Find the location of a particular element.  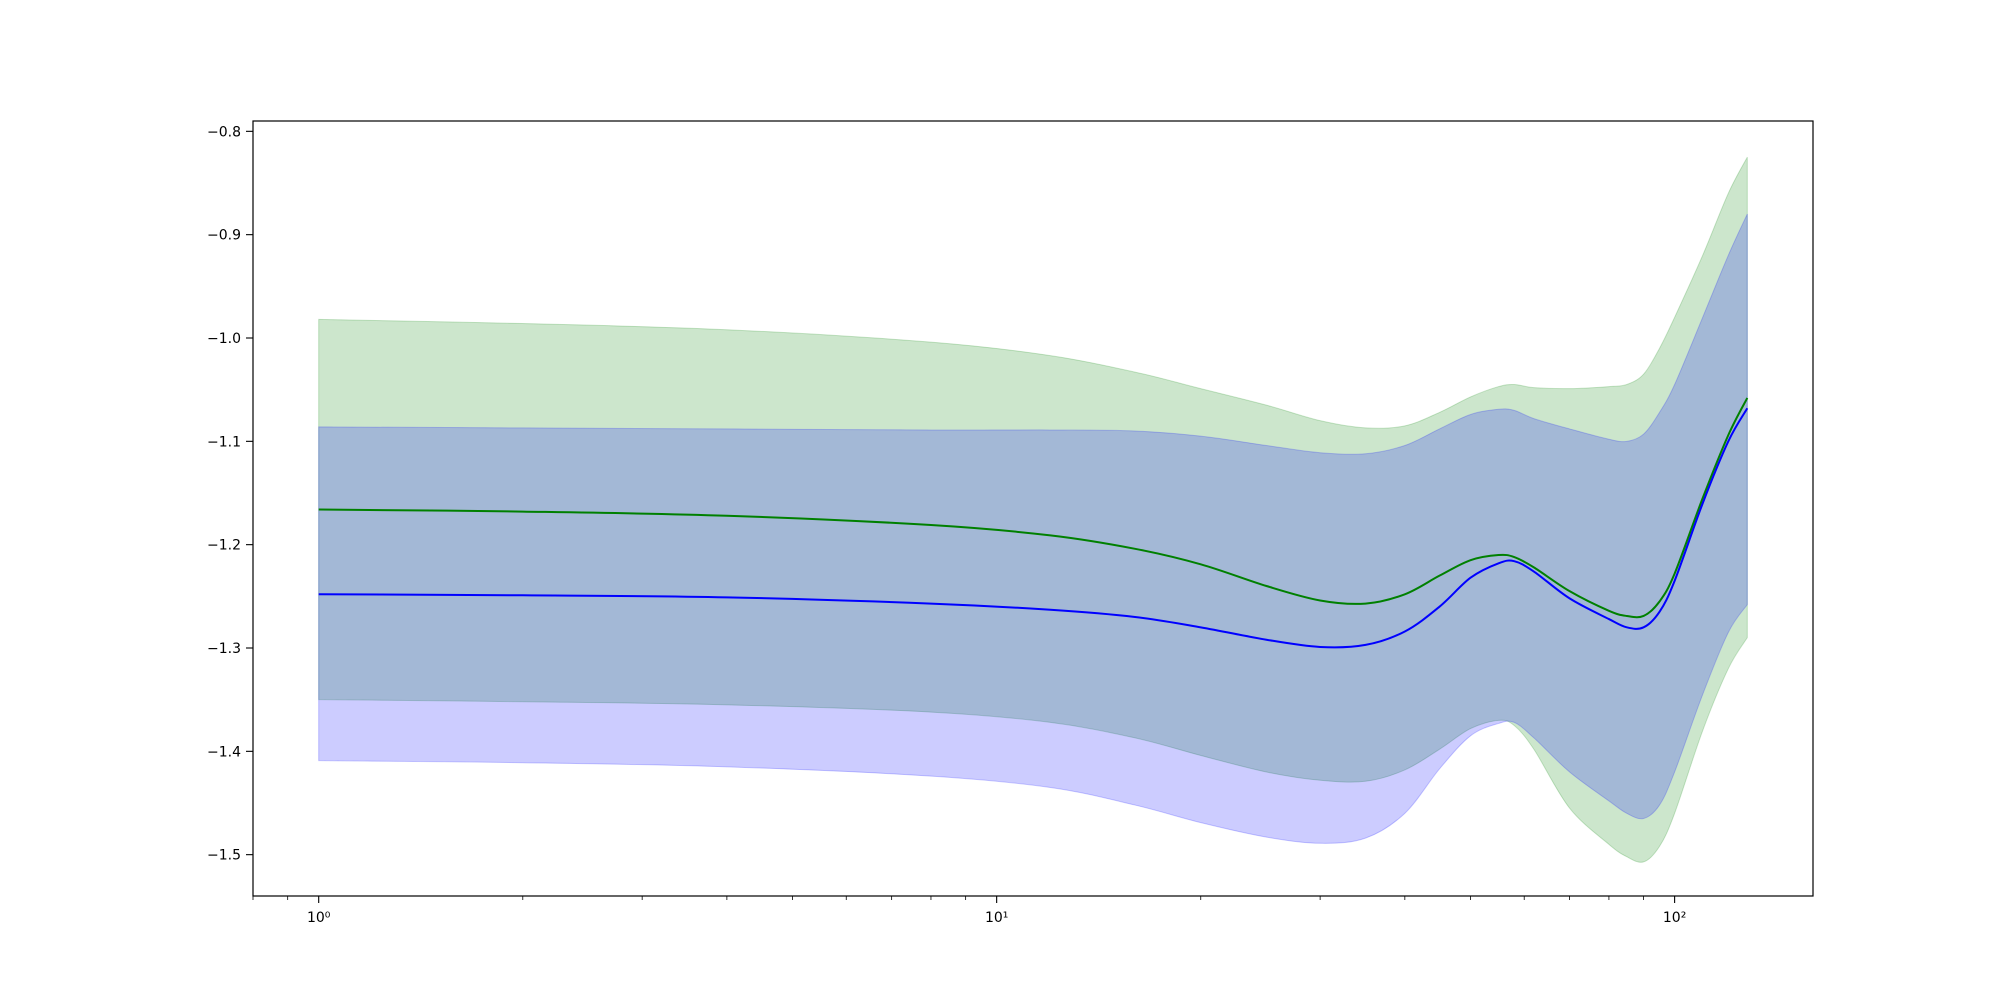

y-tick-label: −0.8 is located at coordinates (224, 132).